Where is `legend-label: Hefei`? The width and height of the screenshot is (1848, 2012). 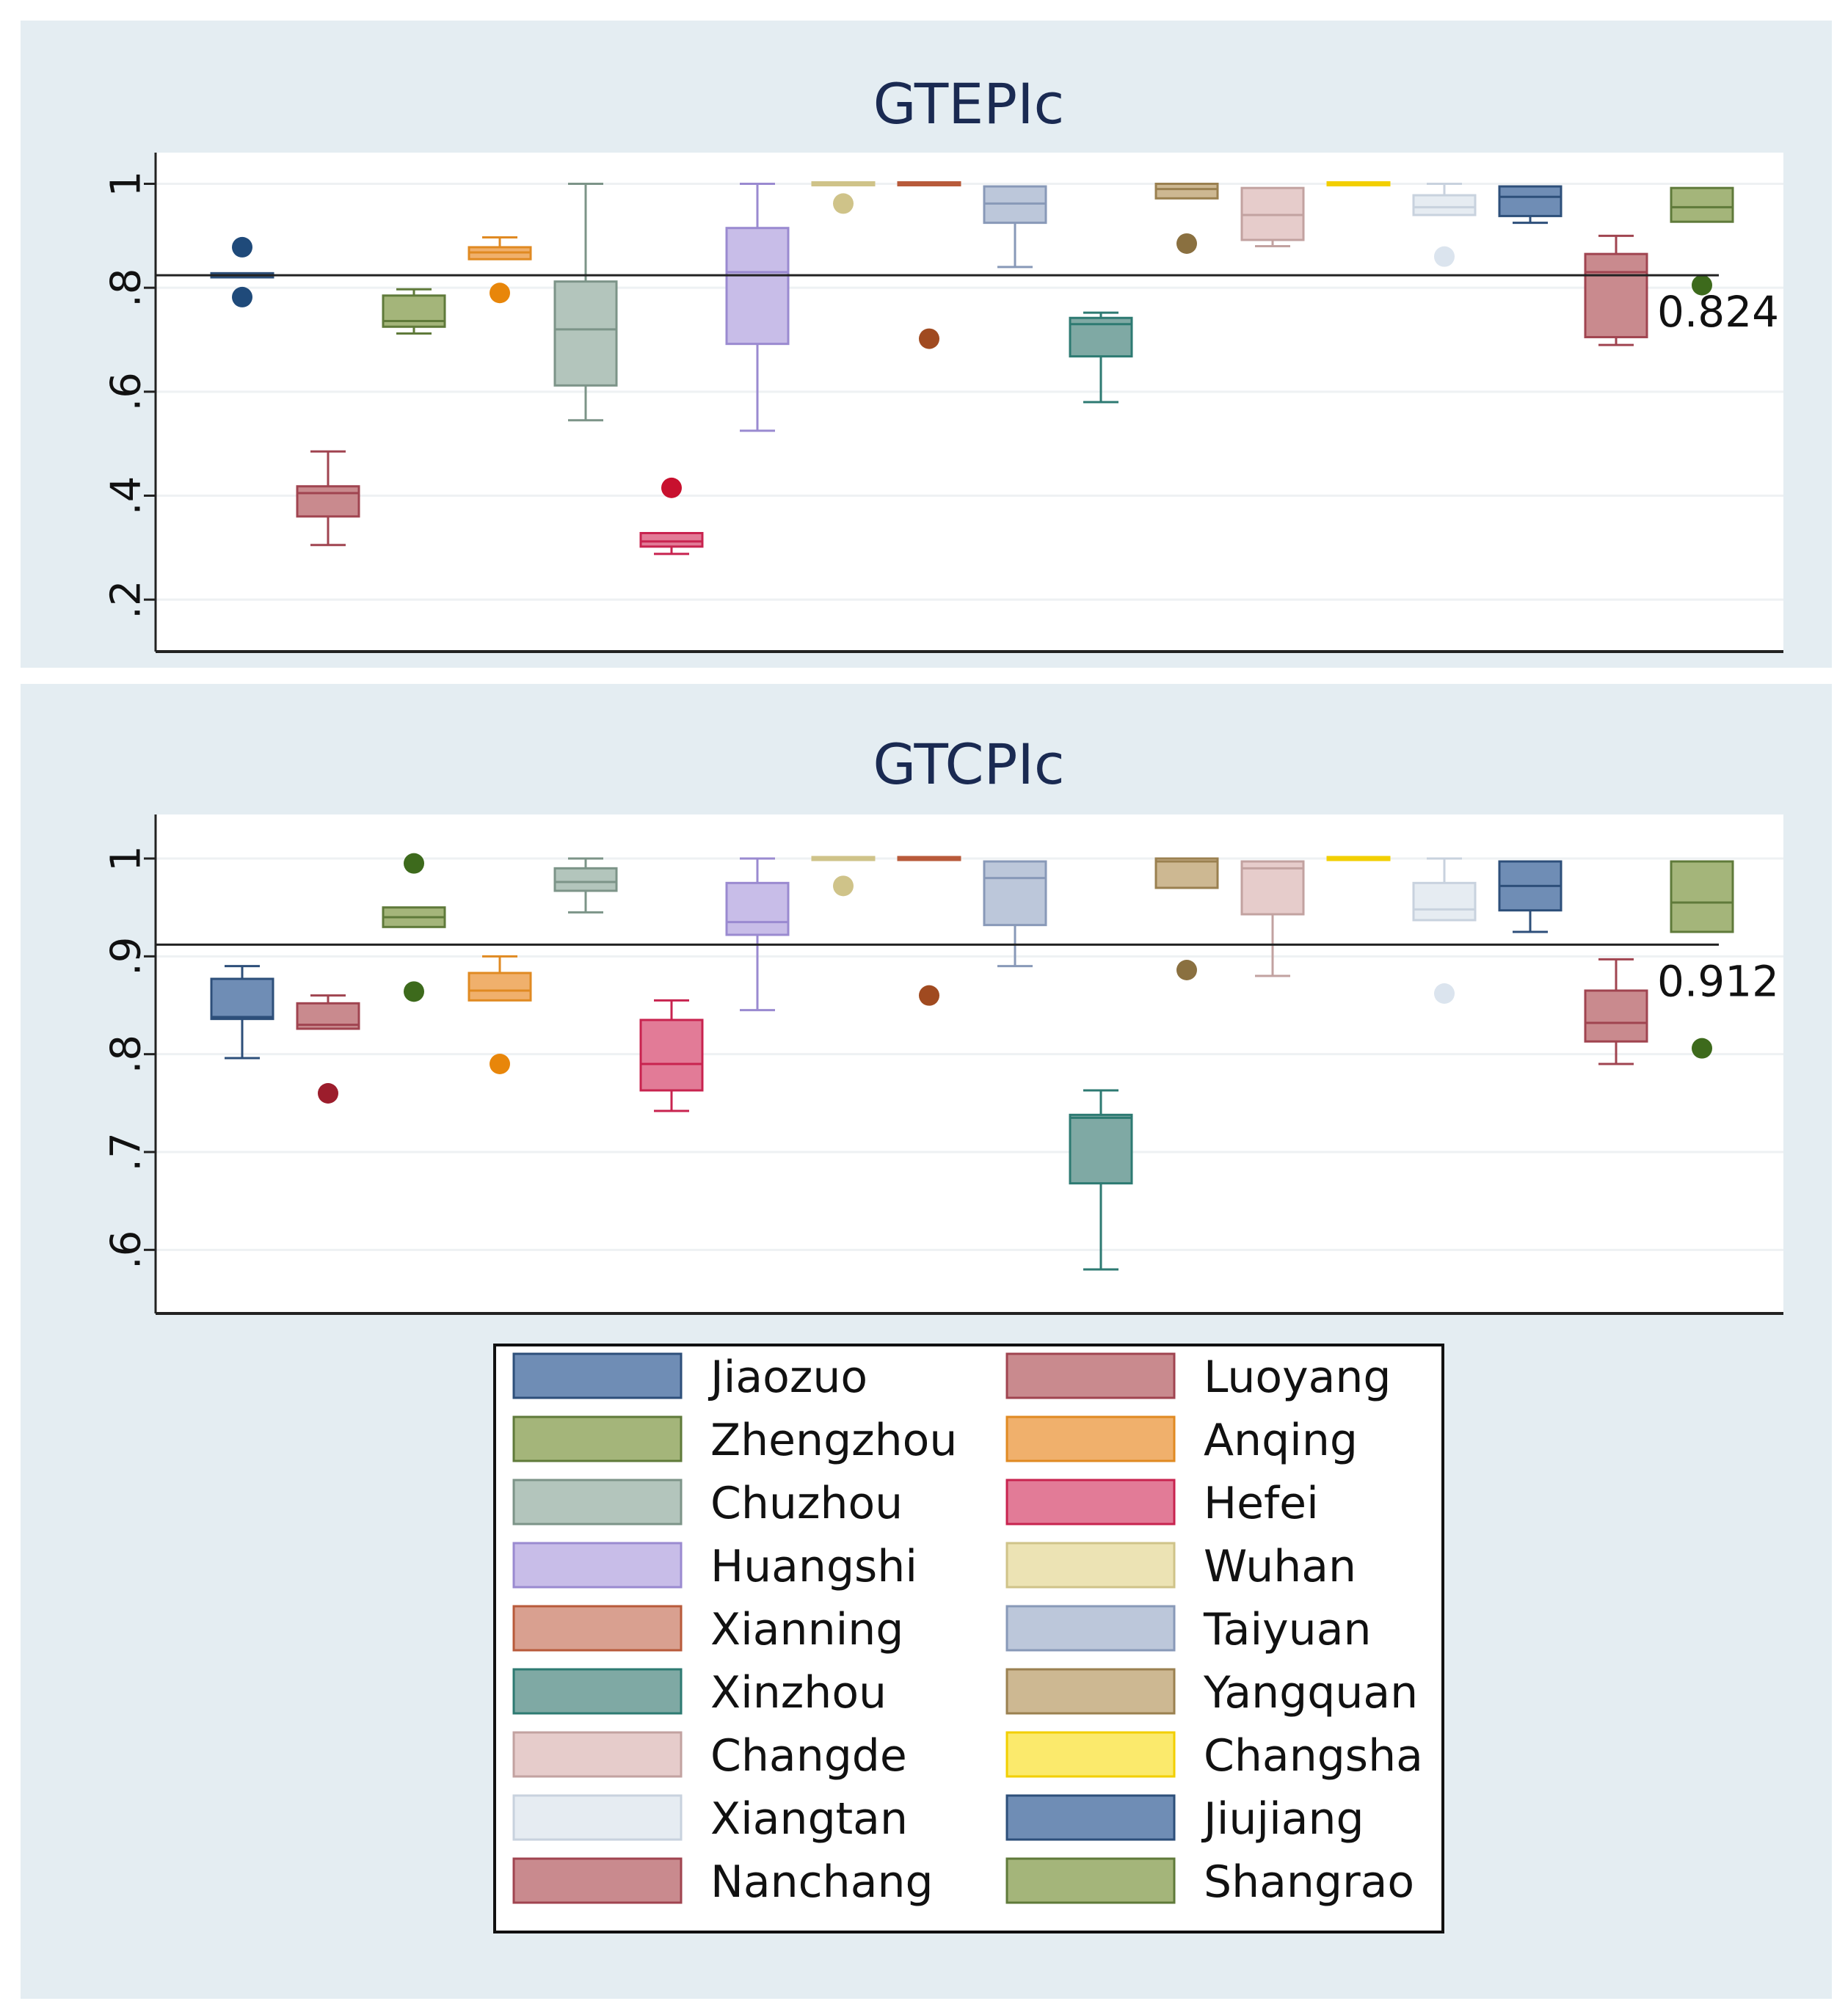 legend-label: Hefei is located at coordinates (1261, 1503).